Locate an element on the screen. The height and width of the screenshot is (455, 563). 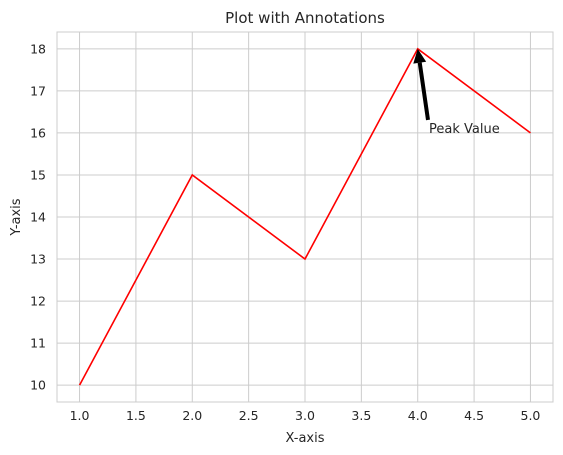
x-tick-label: 4.5 is located at coordinates (474, 415).